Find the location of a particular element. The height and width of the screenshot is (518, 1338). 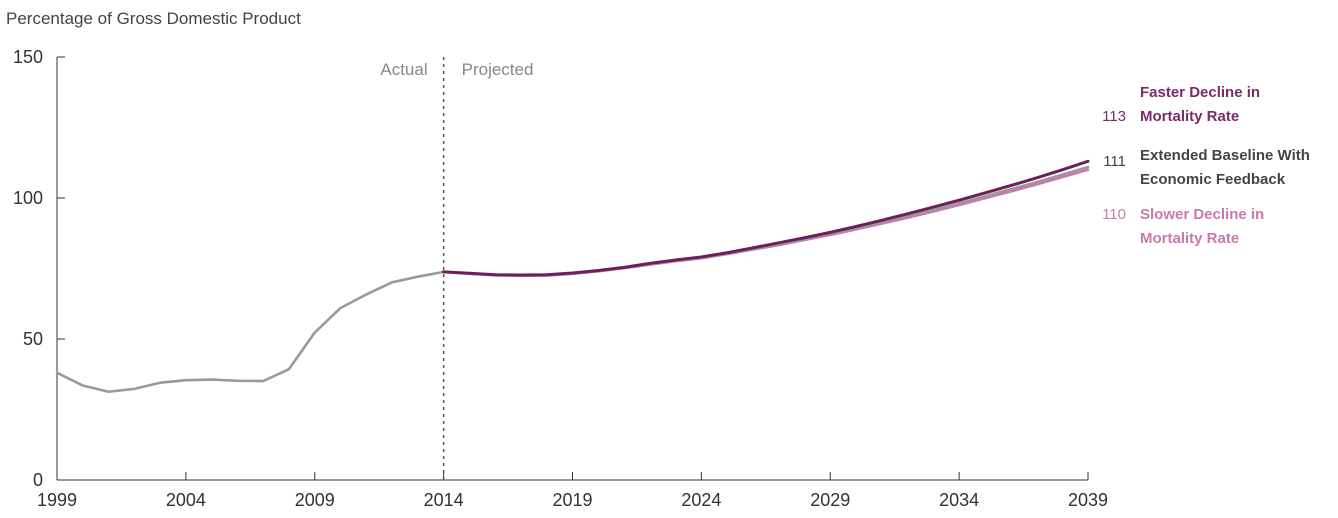

actual-label: Actual is located at coordinates (403, 69).